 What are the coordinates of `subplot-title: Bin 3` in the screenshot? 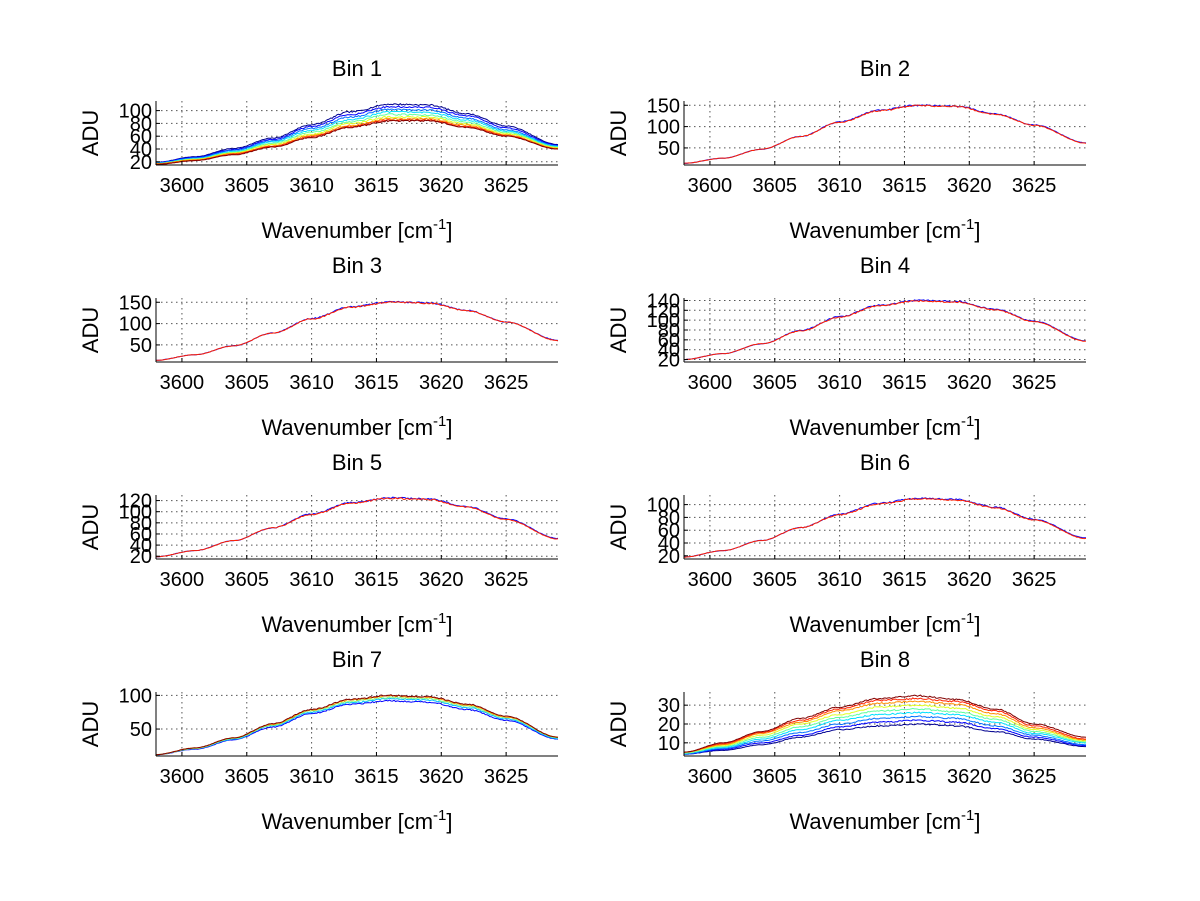 It's located at (357, 265).